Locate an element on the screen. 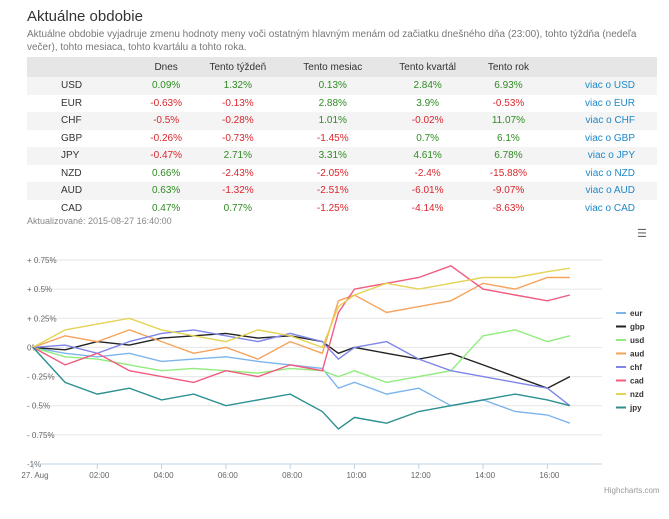 The image size is (669, 519). y-tick-label: - 0.75% is located at coordinates (41, 435).